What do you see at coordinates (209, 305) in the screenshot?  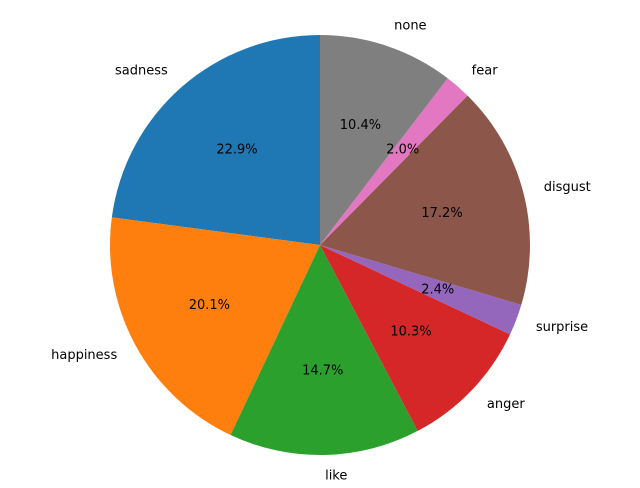 I see `slice-percent-happiness: 20.1%` at bounding box center [209, 305].